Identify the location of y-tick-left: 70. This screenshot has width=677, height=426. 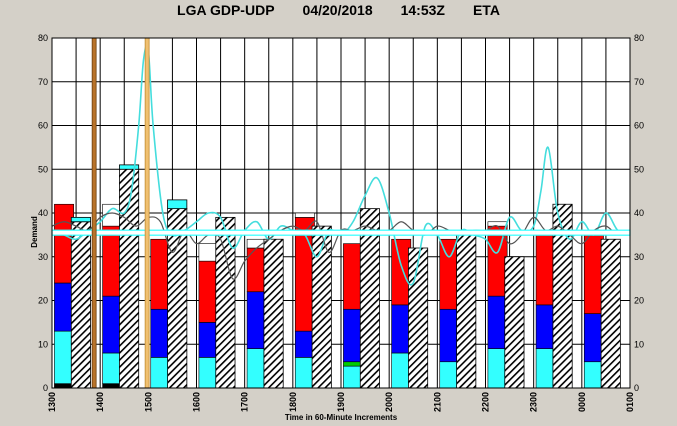
(43, 82).